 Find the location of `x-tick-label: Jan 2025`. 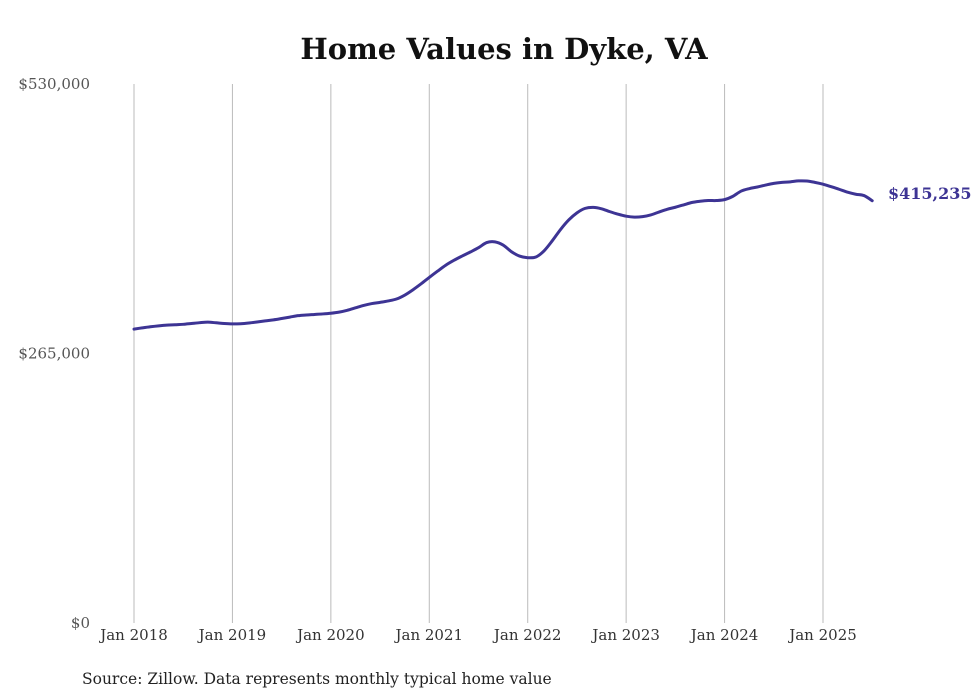

x-tick-label: Jan 2025 is located at coordinates (822, 635).